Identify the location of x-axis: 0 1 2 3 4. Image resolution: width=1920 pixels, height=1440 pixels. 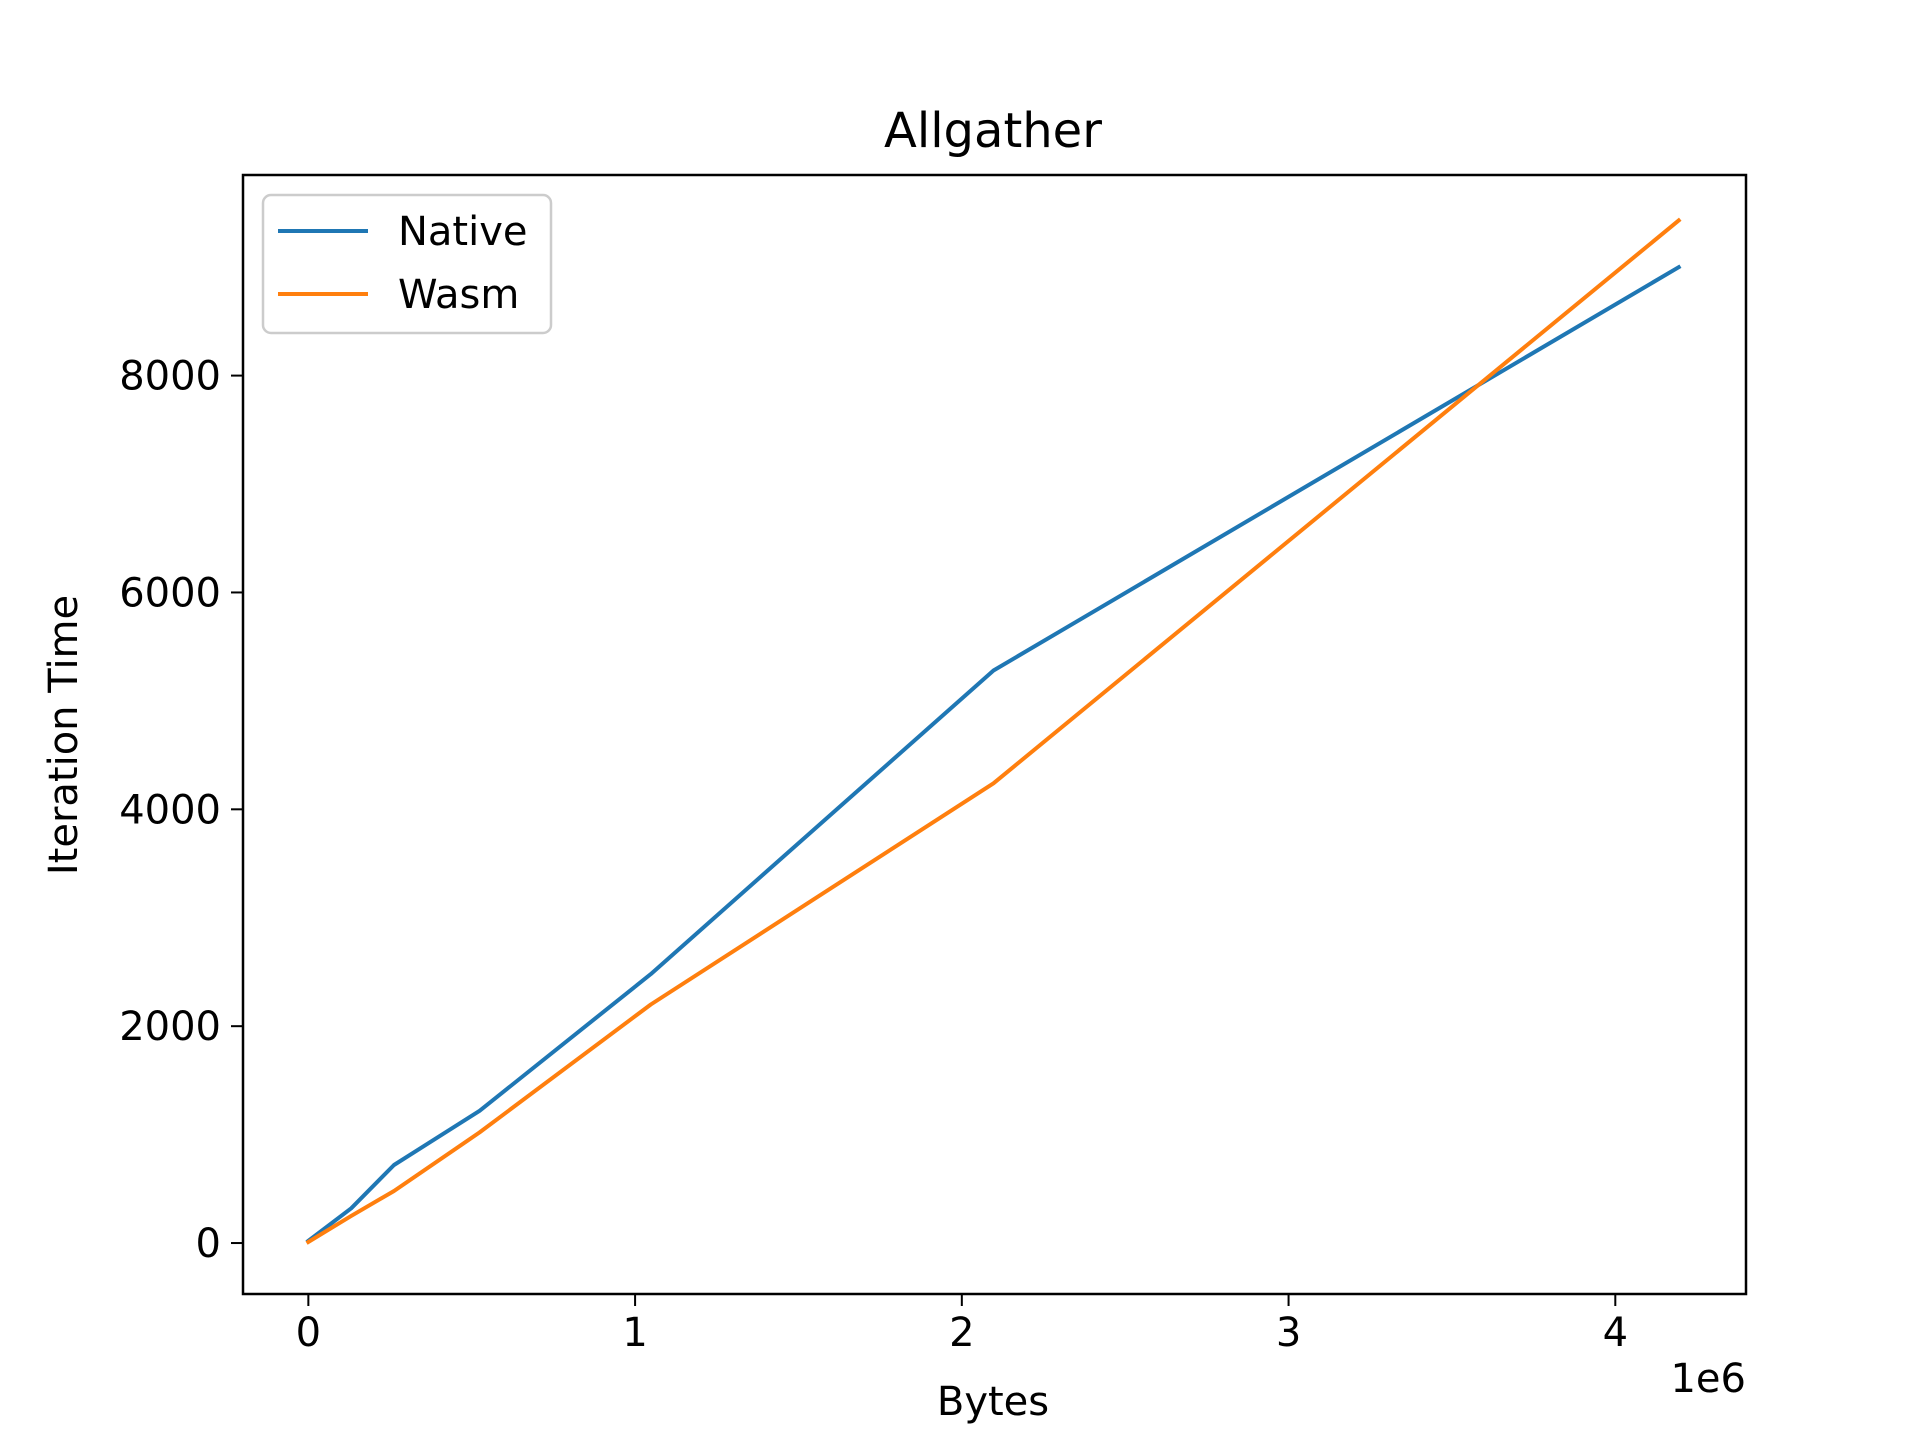
(962, 1325).